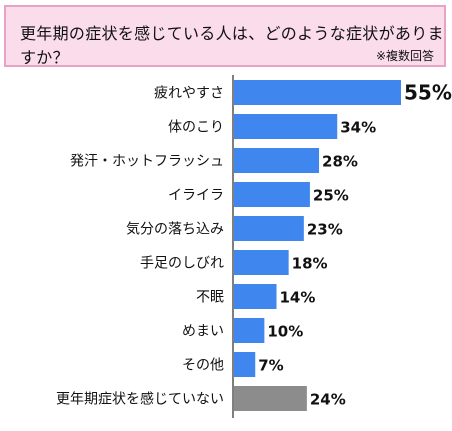  Describe the element at coordinates (404, 56) in the screenshot. I see `multiple-answer-note: ※複数回答` at that location.